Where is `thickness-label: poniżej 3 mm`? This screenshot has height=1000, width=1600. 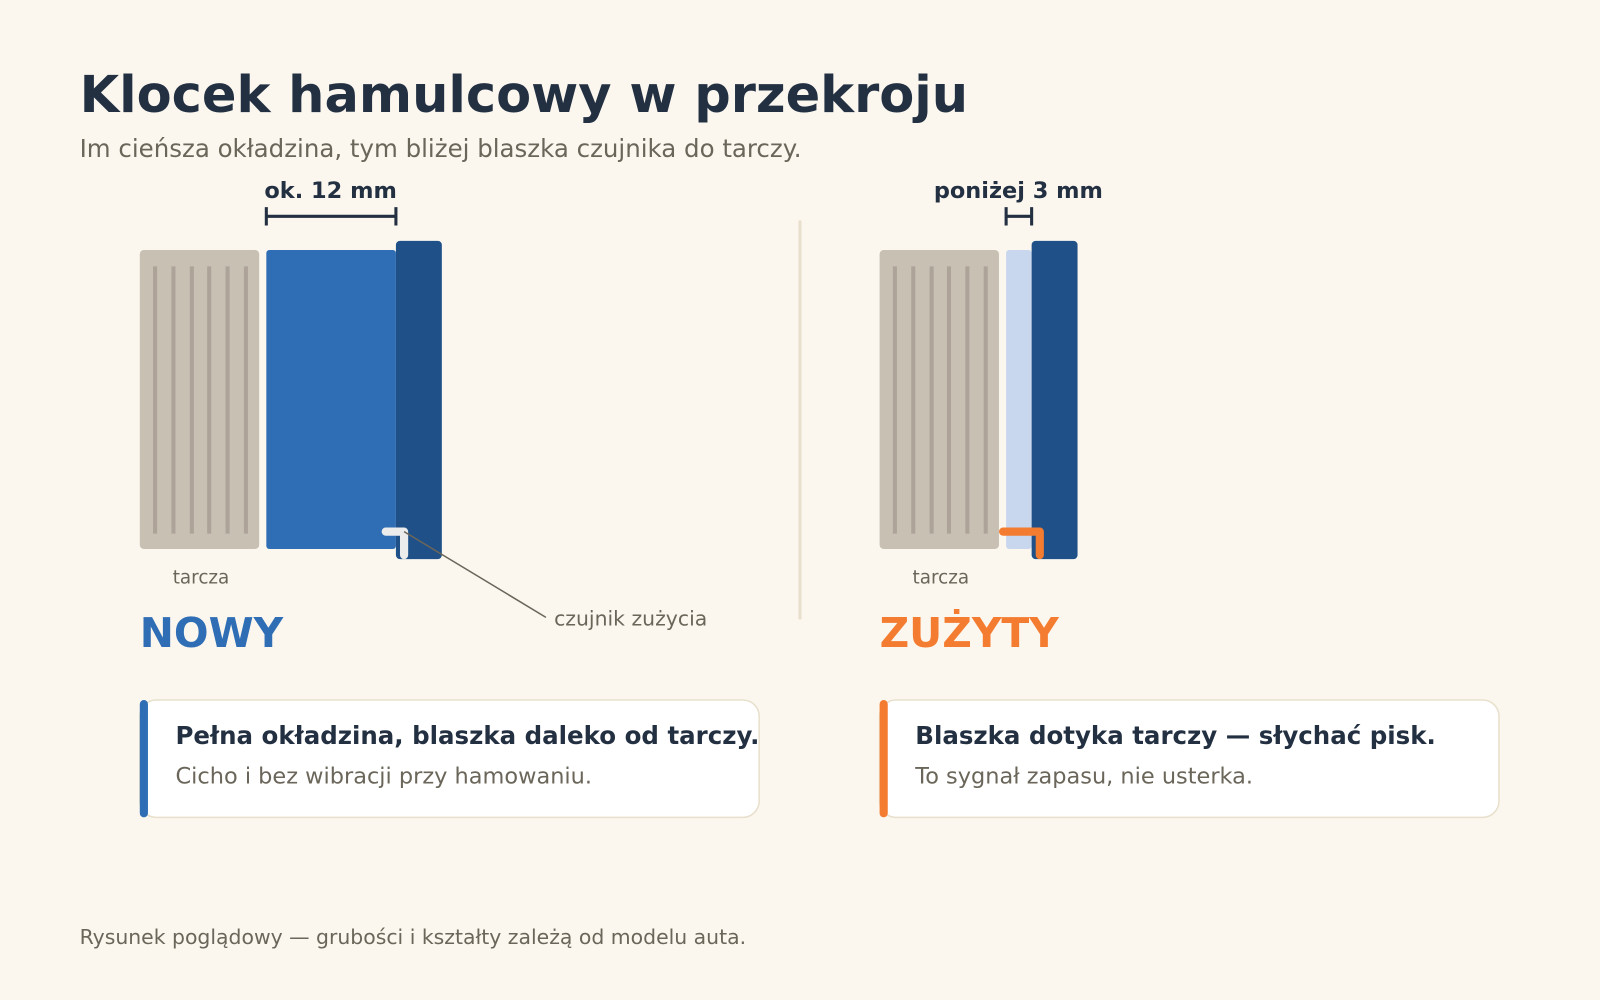 thickness-label: poniżej 3 mm is located at coordinates (1018, 191).